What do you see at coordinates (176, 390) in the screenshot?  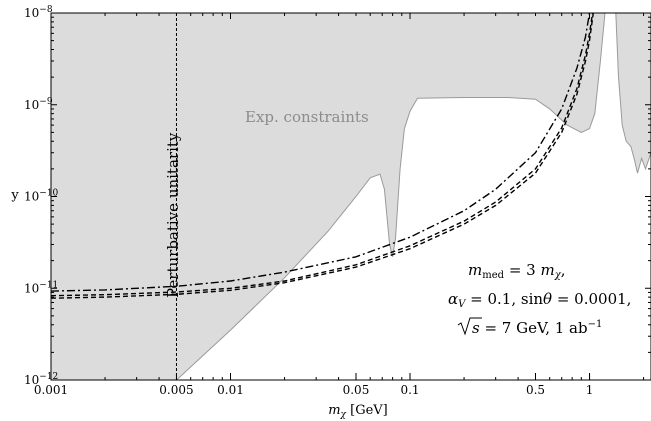 I see `x-tick-label: 0.005` at bounding box center [176, 390].